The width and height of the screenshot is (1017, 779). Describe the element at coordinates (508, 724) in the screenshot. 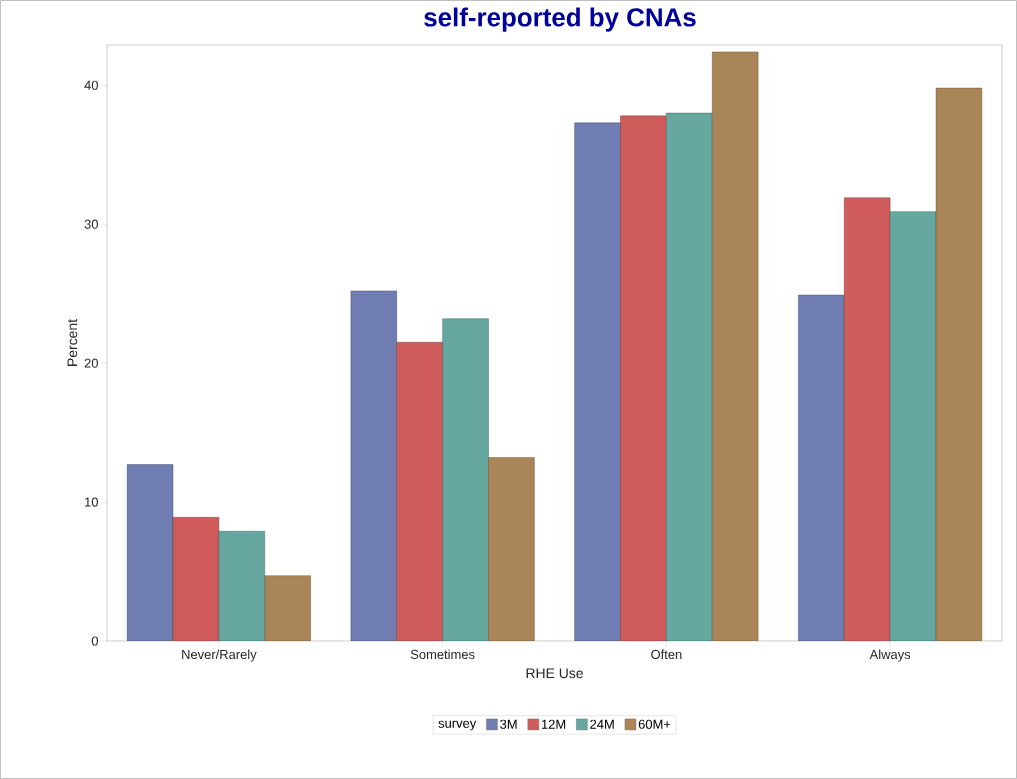

I see `legend-label: 3M` at that location.